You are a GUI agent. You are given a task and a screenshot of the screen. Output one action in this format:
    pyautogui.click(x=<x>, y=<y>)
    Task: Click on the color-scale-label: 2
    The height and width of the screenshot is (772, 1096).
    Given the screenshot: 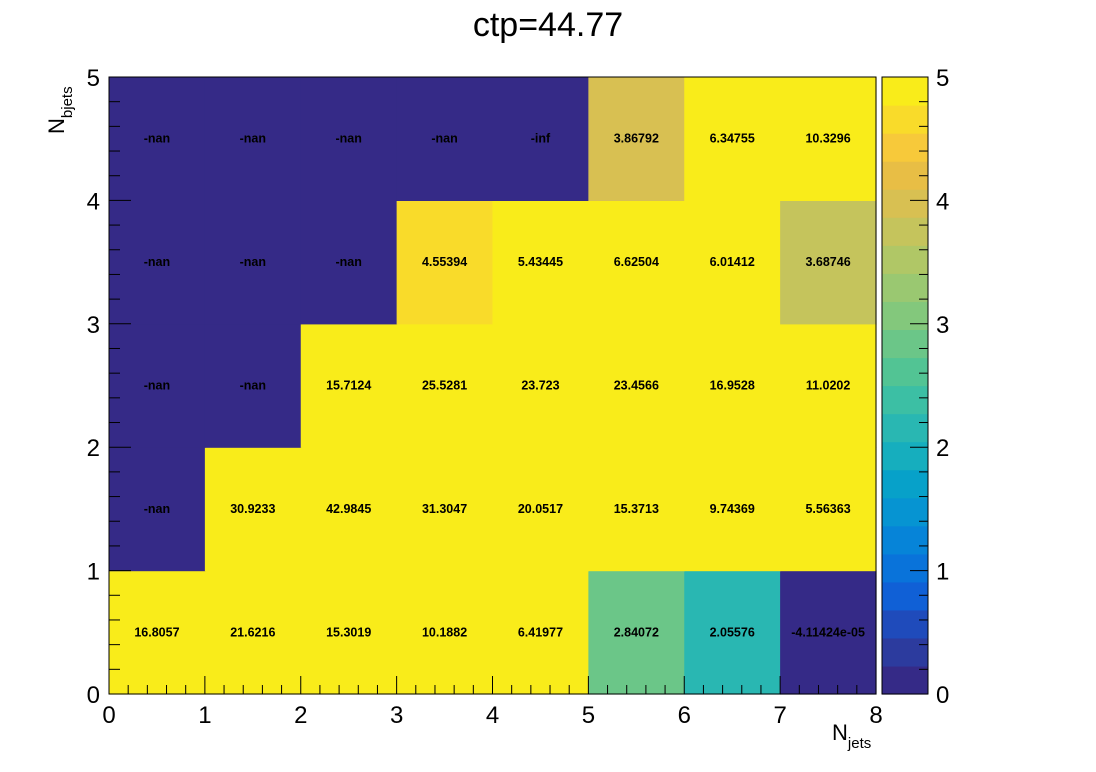 What is the action you would take?
    pyautogui.click(x=942, y=448)
    